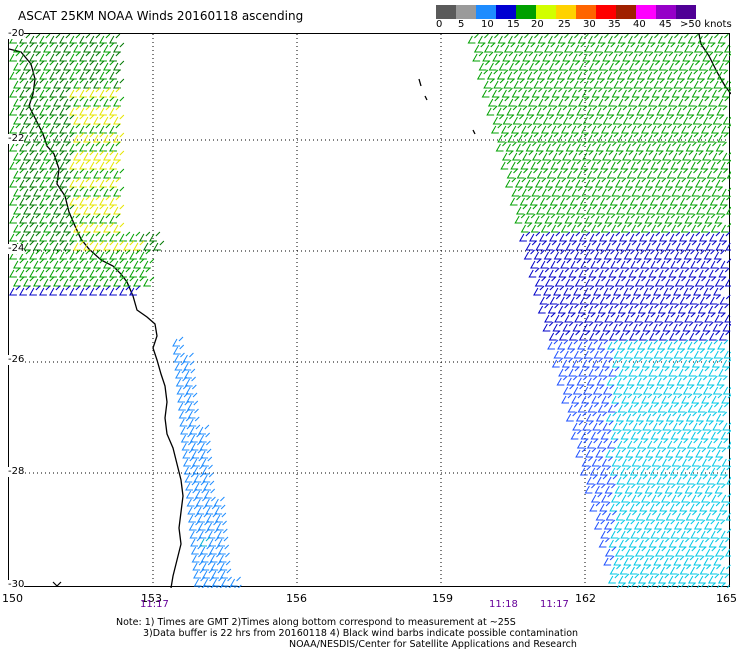 The width and height of the screenshot is (740, 650). I want to click on scale-swatch, so click(546, 12).